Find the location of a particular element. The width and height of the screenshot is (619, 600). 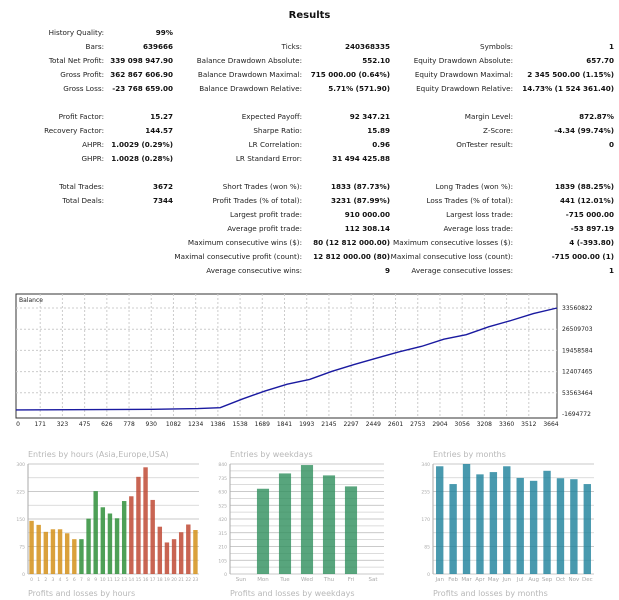

largest-profit-trade-label: Largest profit trade: is located at coordinates (265, 214).